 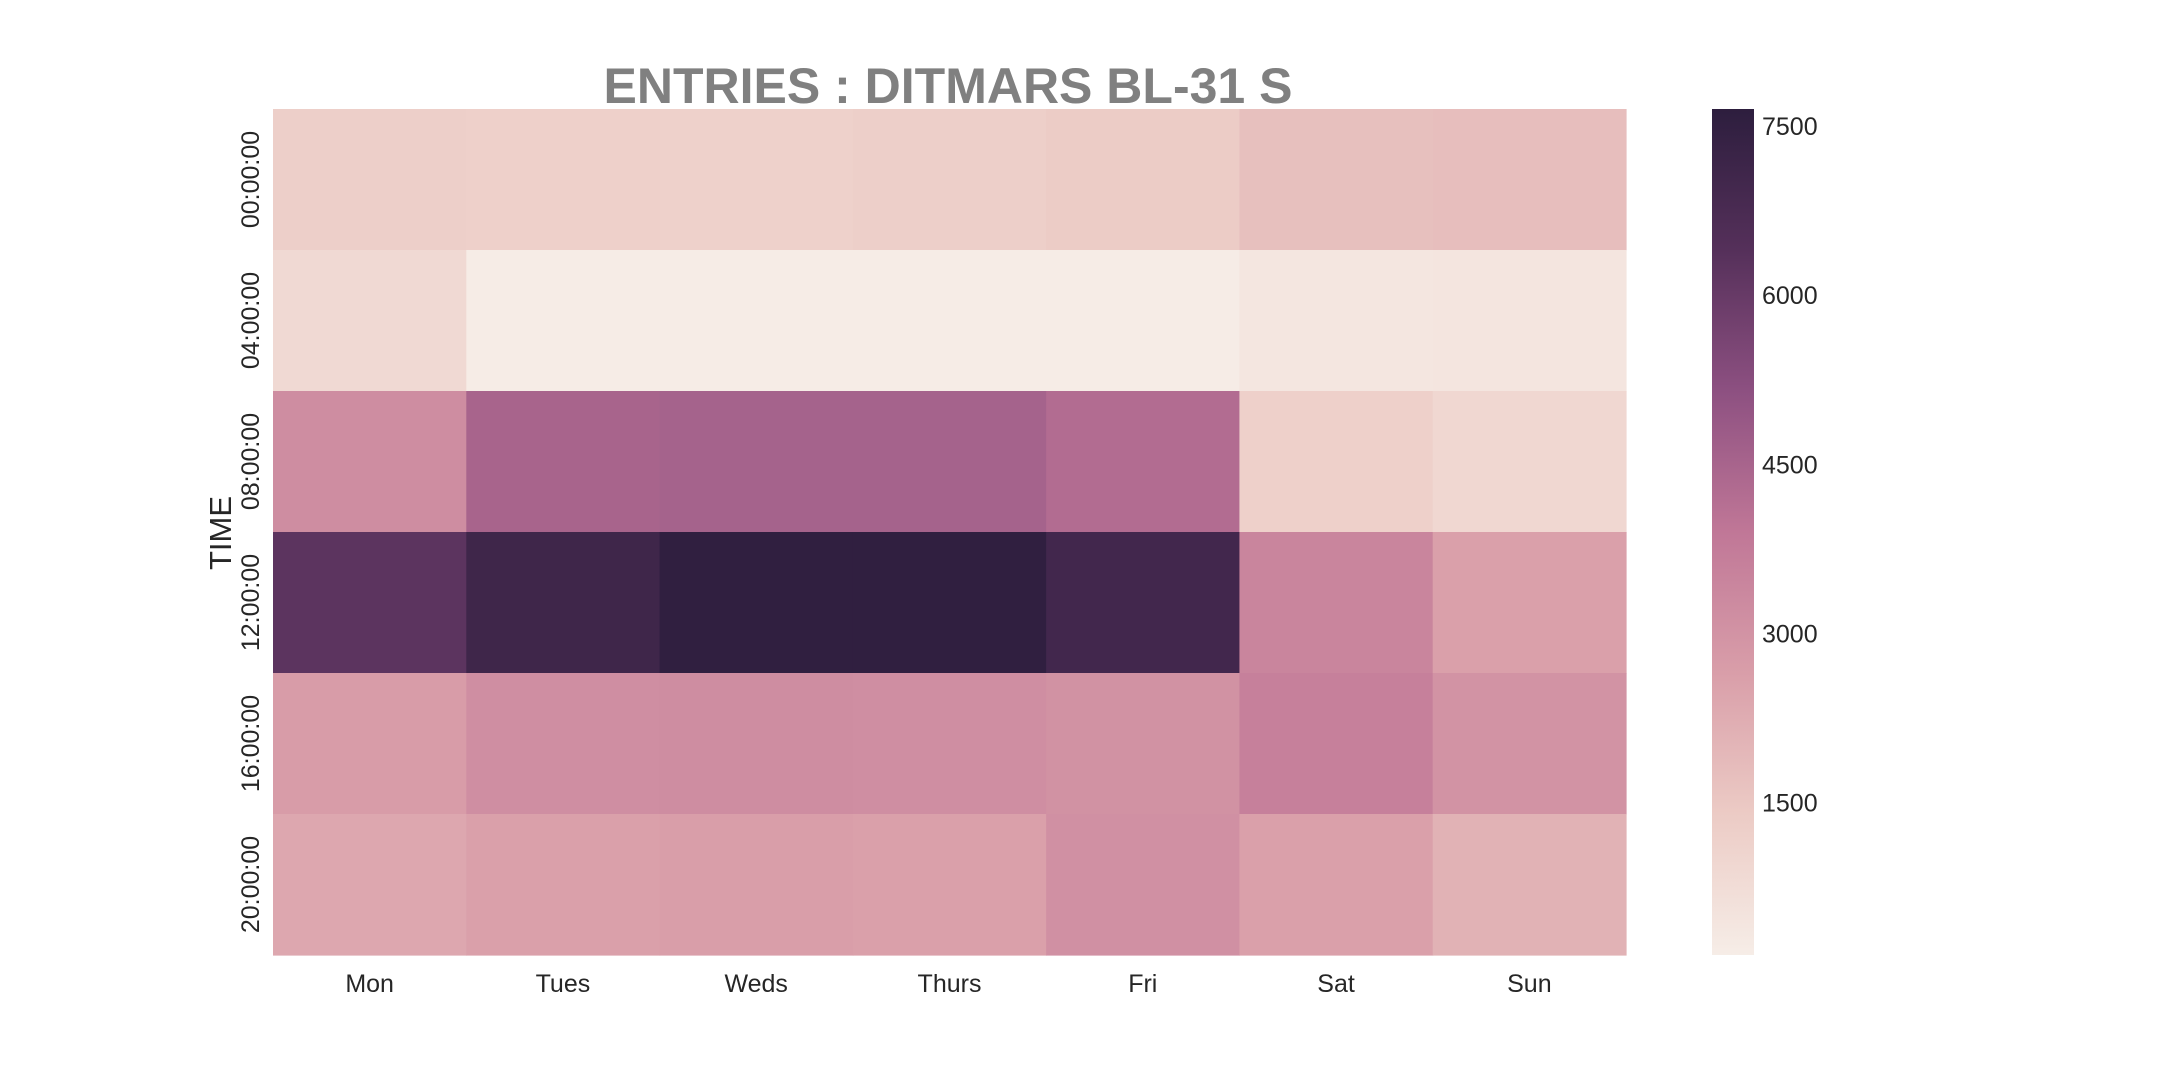 I want to click on y-tick-label: 12:00:00, so click(x=251, y=602).